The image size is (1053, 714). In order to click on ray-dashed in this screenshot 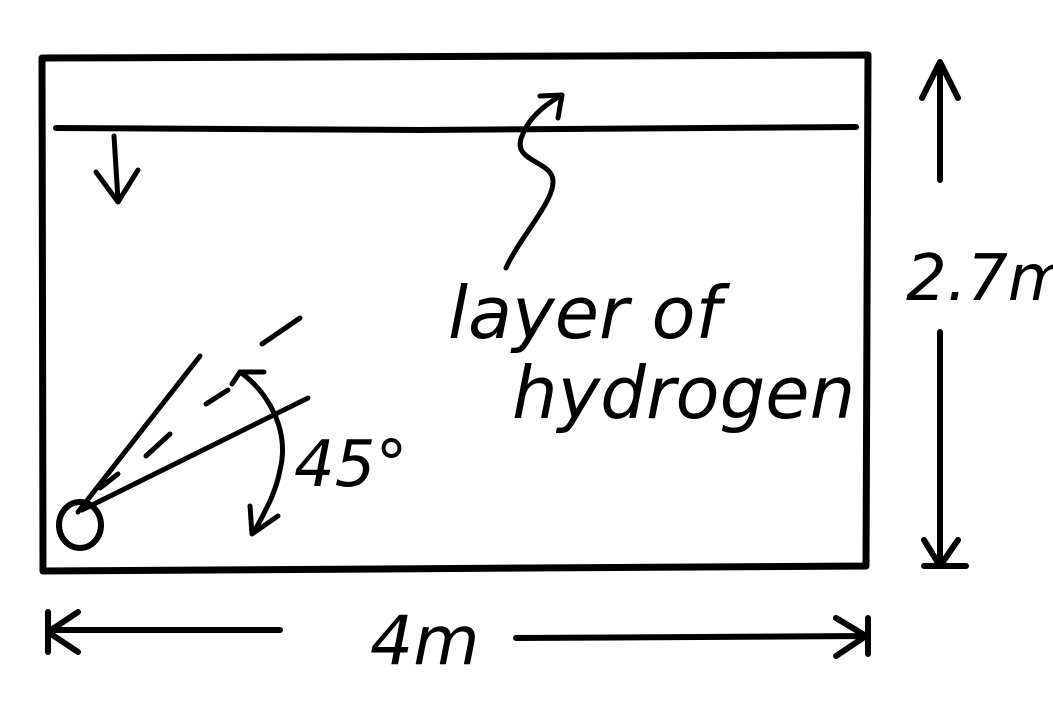, I will do `click(200, 403)`.